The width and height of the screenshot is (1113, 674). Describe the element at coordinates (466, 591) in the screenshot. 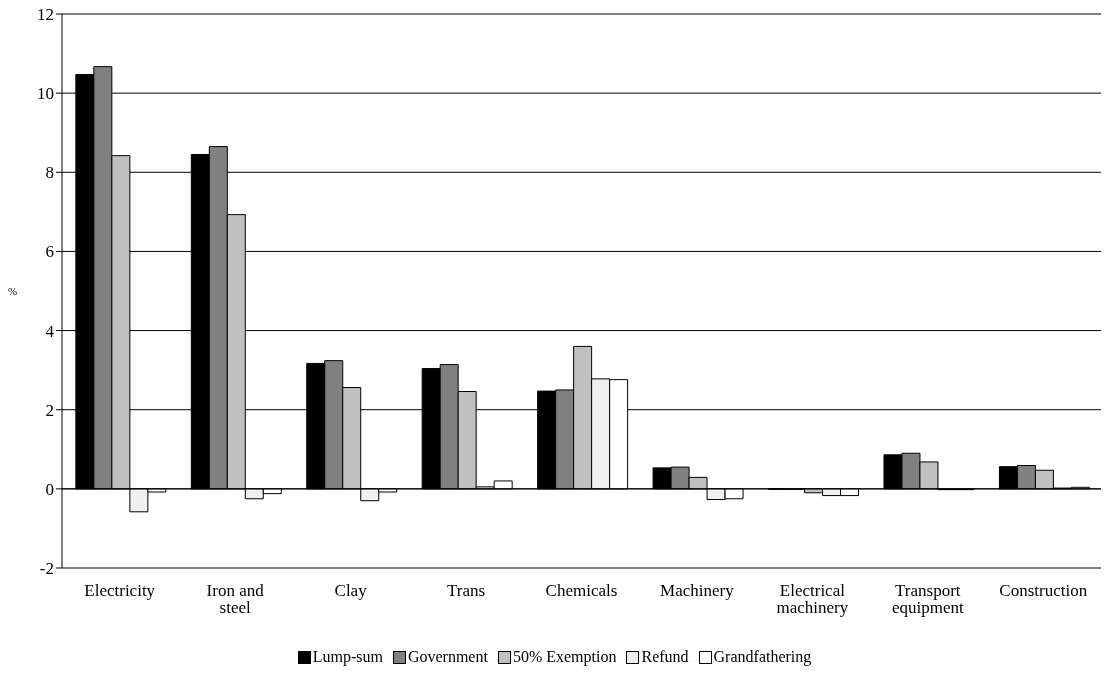

I see `x-tick-label: Trans` at that location.